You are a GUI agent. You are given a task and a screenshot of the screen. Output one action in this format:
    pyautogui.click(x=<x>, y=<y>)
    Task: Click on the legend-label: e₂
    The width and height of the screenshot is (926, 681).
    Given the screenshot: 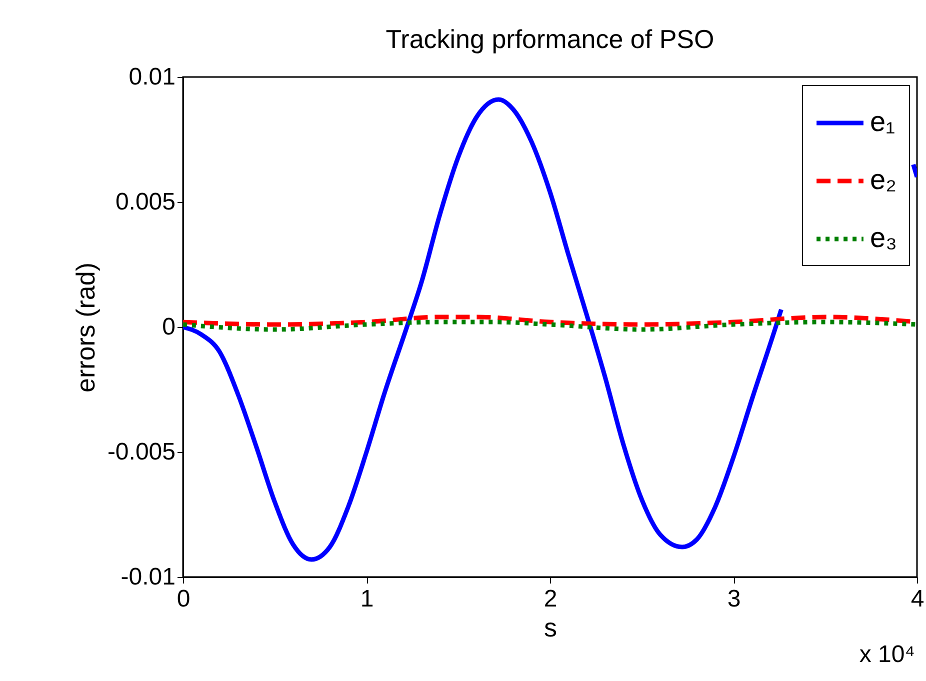 What is the action you would take?
    pyautogui.click(x=883, y=179)
    